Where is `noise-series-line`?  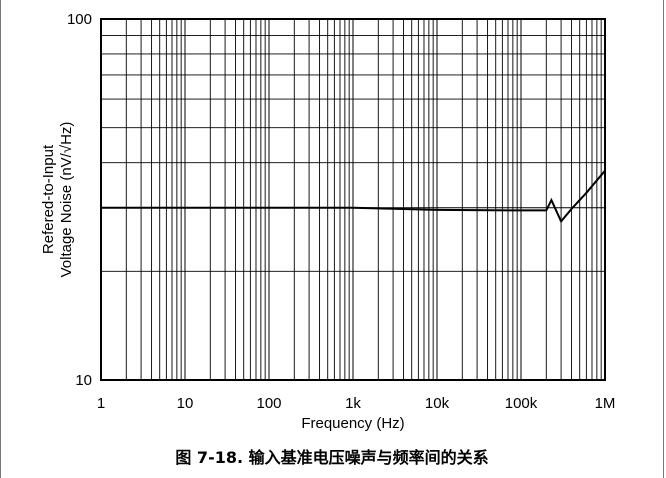 noise-series-line is located at coordinates (353, 197).